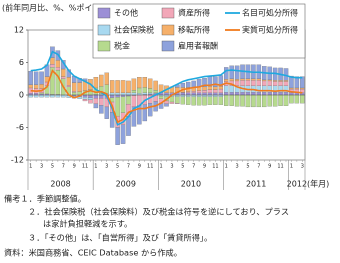 This screenshot has height=263, width=340. What do you see at coordinates (194, 13) in the screenshot?
I see `legend-label: 資産所得` at bounding box center [194, 13].